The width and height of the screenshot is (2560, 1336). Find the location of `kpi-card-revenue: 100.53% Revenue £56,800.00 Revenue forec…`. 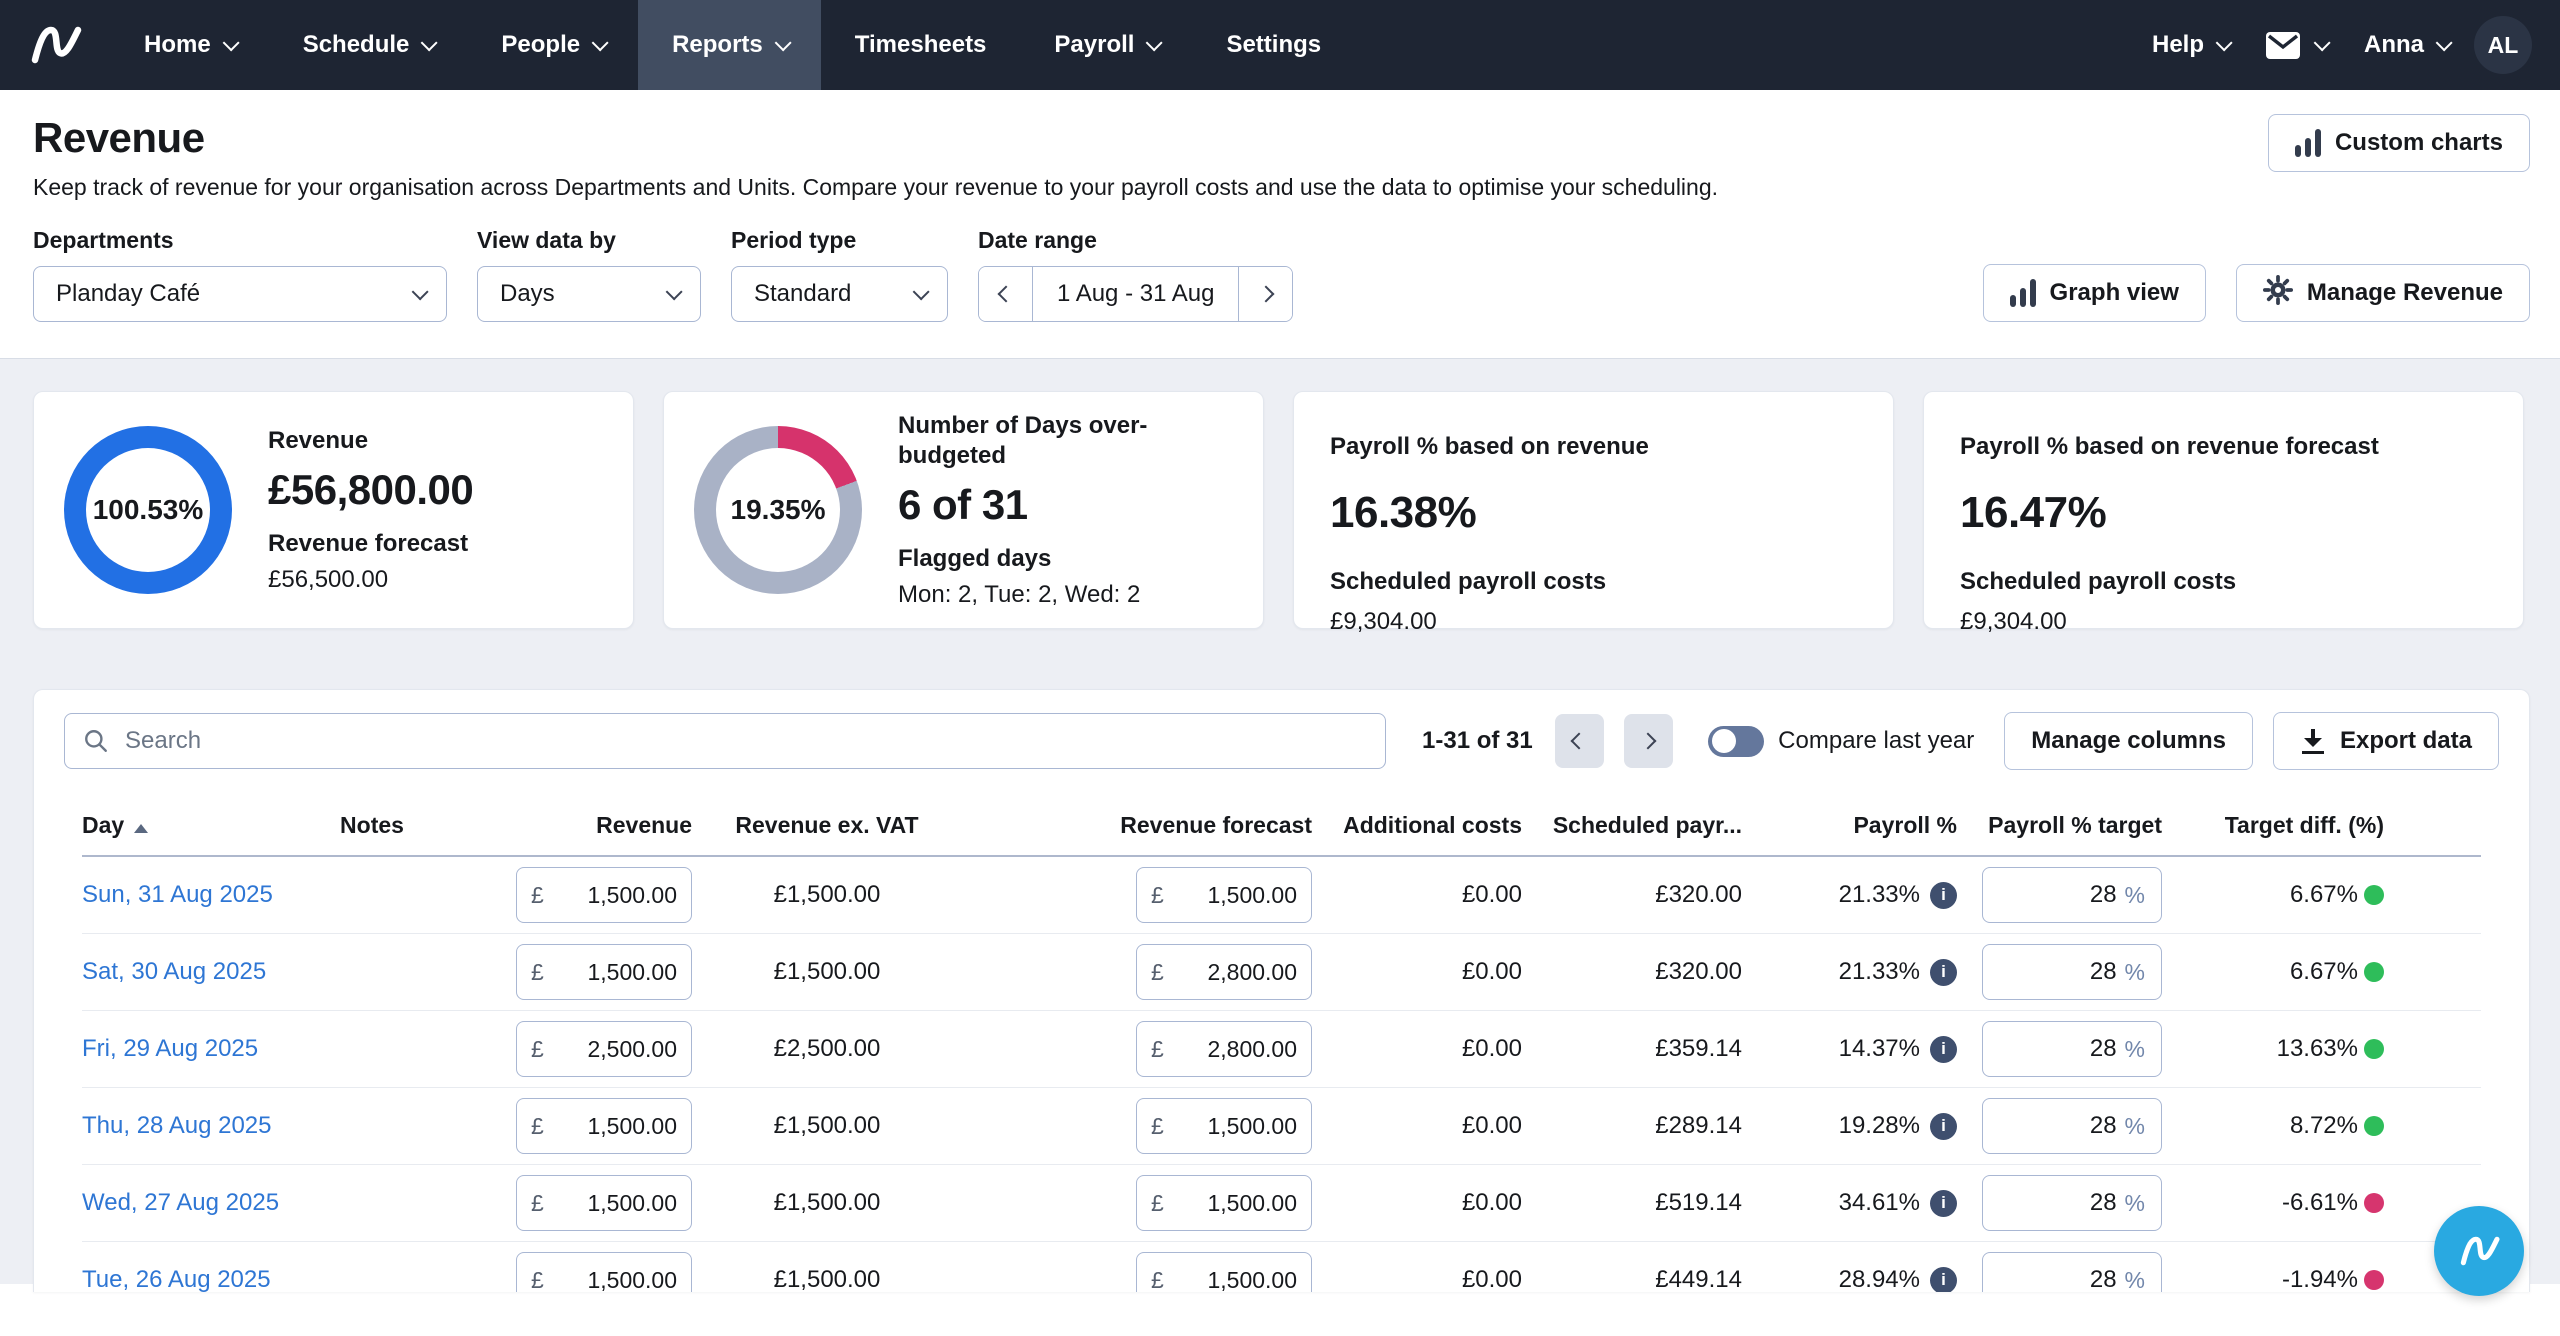

kpi-card-revenue: 100.53% Revenue £56,800.00 Revenue forec… is located at coordinates (333, 510).